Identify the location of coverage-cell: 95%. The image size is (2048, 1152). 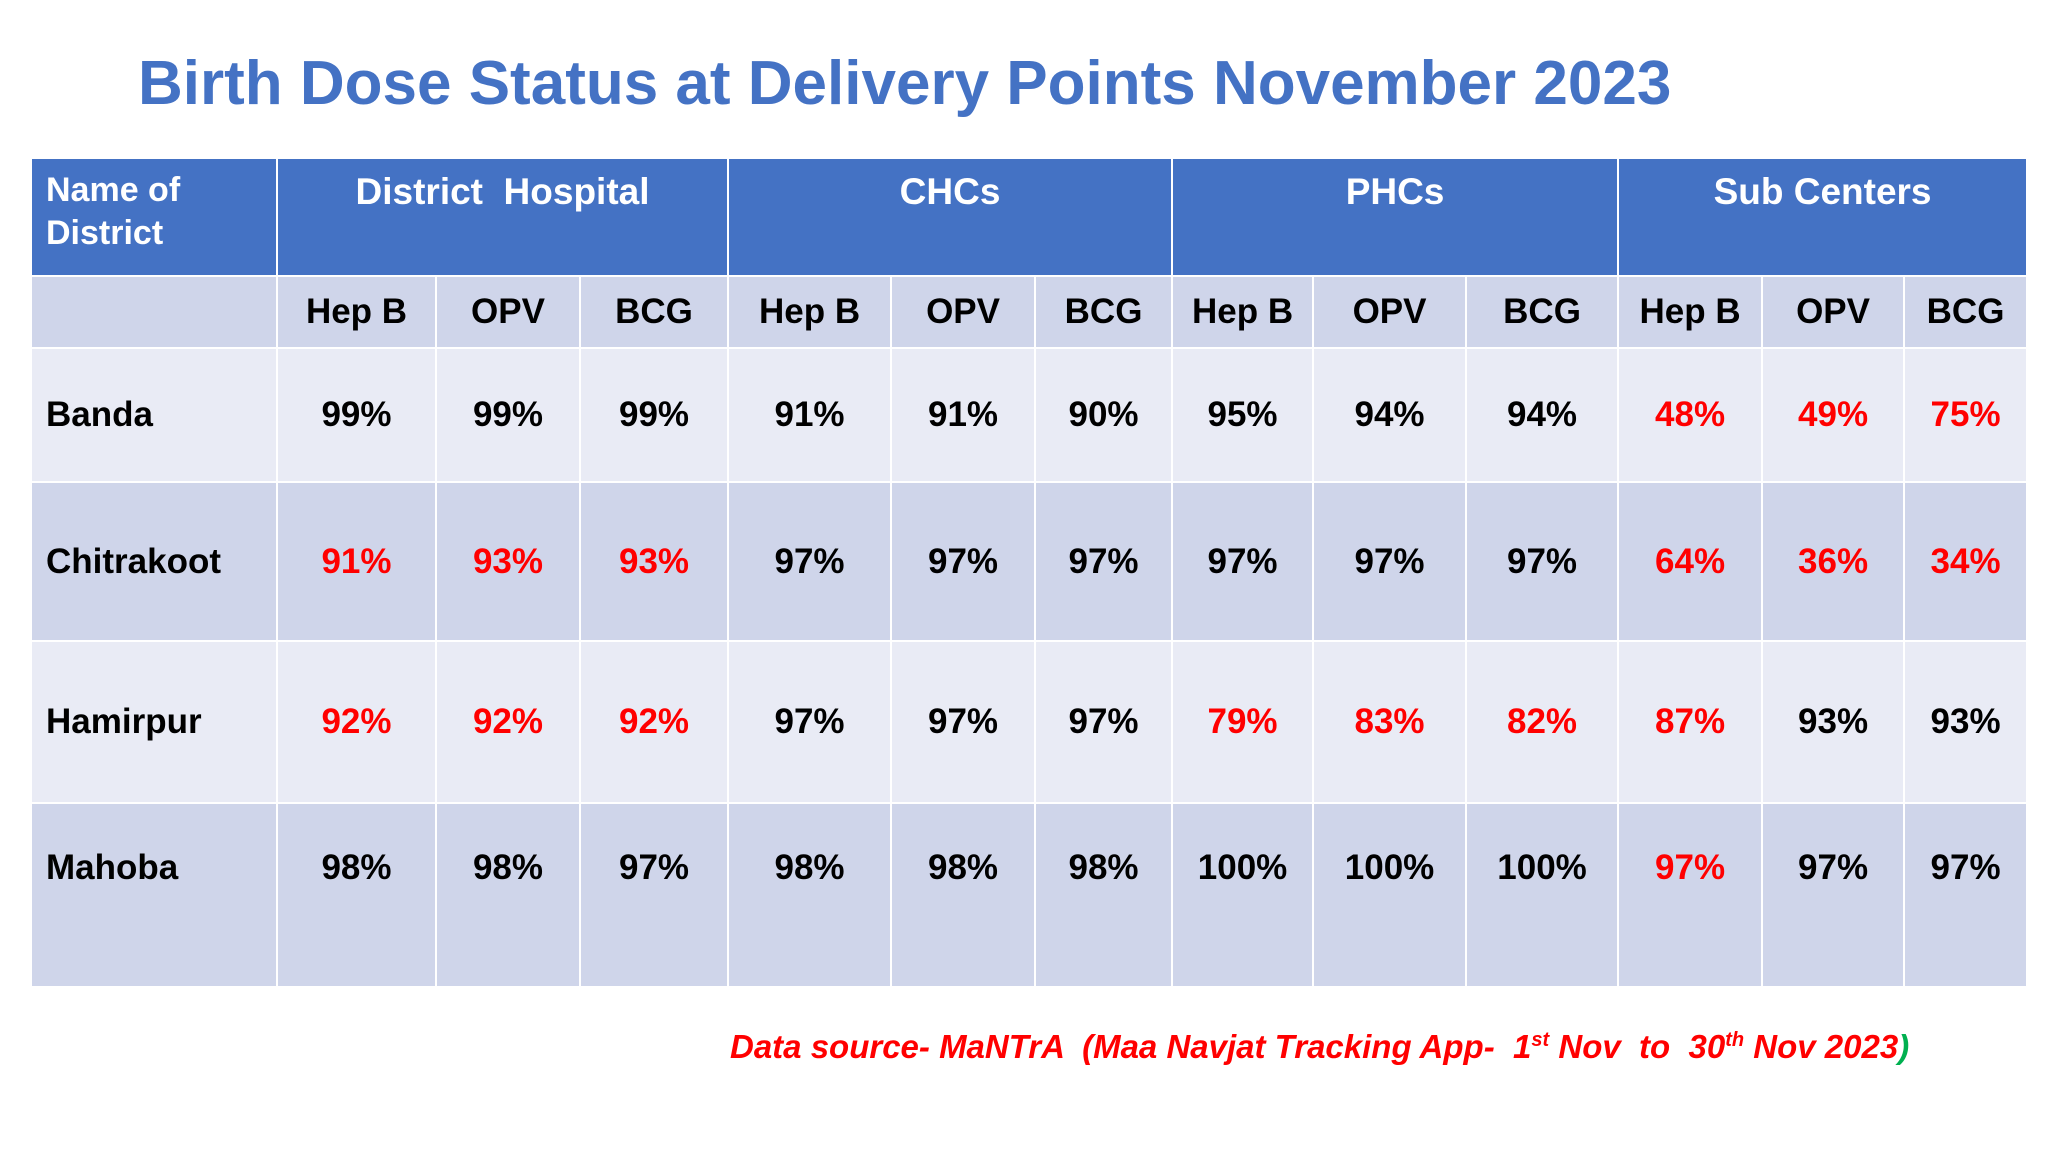
(1243, 415).